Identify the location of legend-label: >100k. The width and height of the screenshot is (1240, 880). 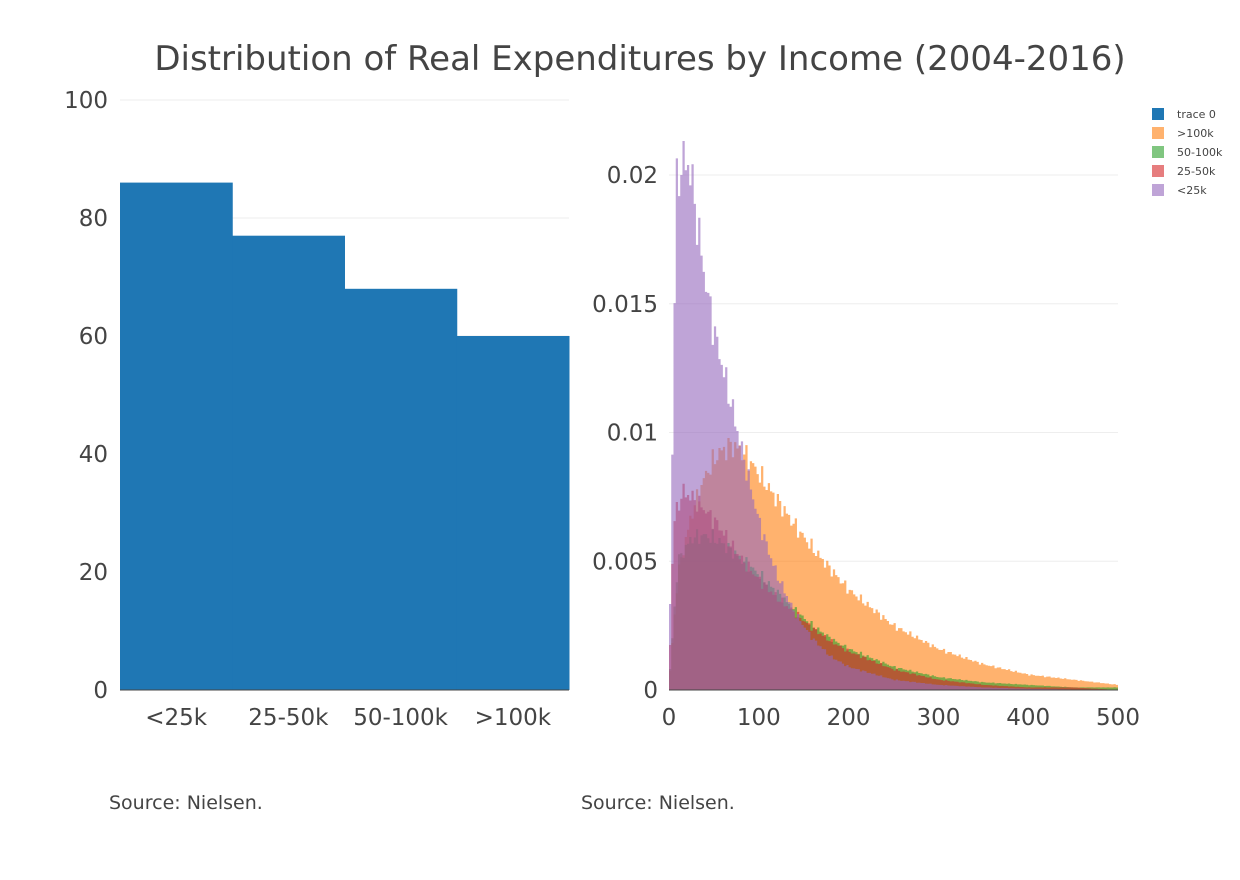
(1195, 133).